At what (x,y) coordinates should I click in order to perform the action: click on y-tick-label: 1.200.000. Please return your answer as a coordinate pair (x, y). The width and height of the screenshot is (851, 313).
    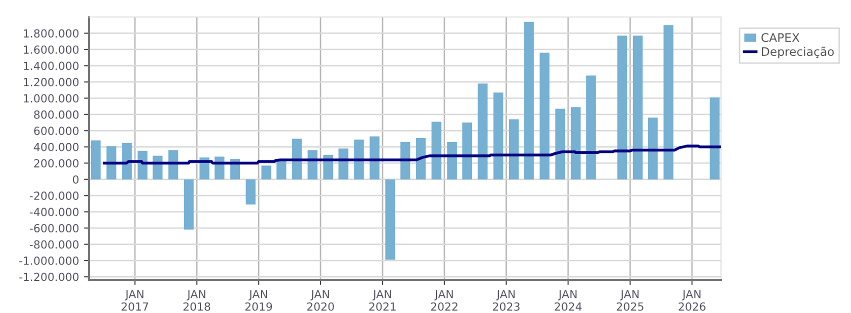
    Looking at the image, I should click on (51, 82).